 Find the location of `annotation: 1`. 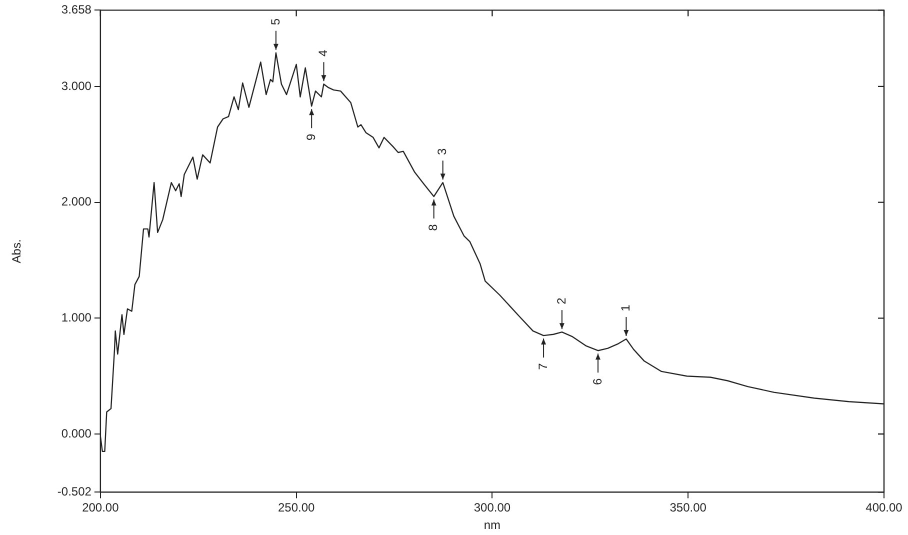

annotation: 1 is located at coordinates (625, 308).